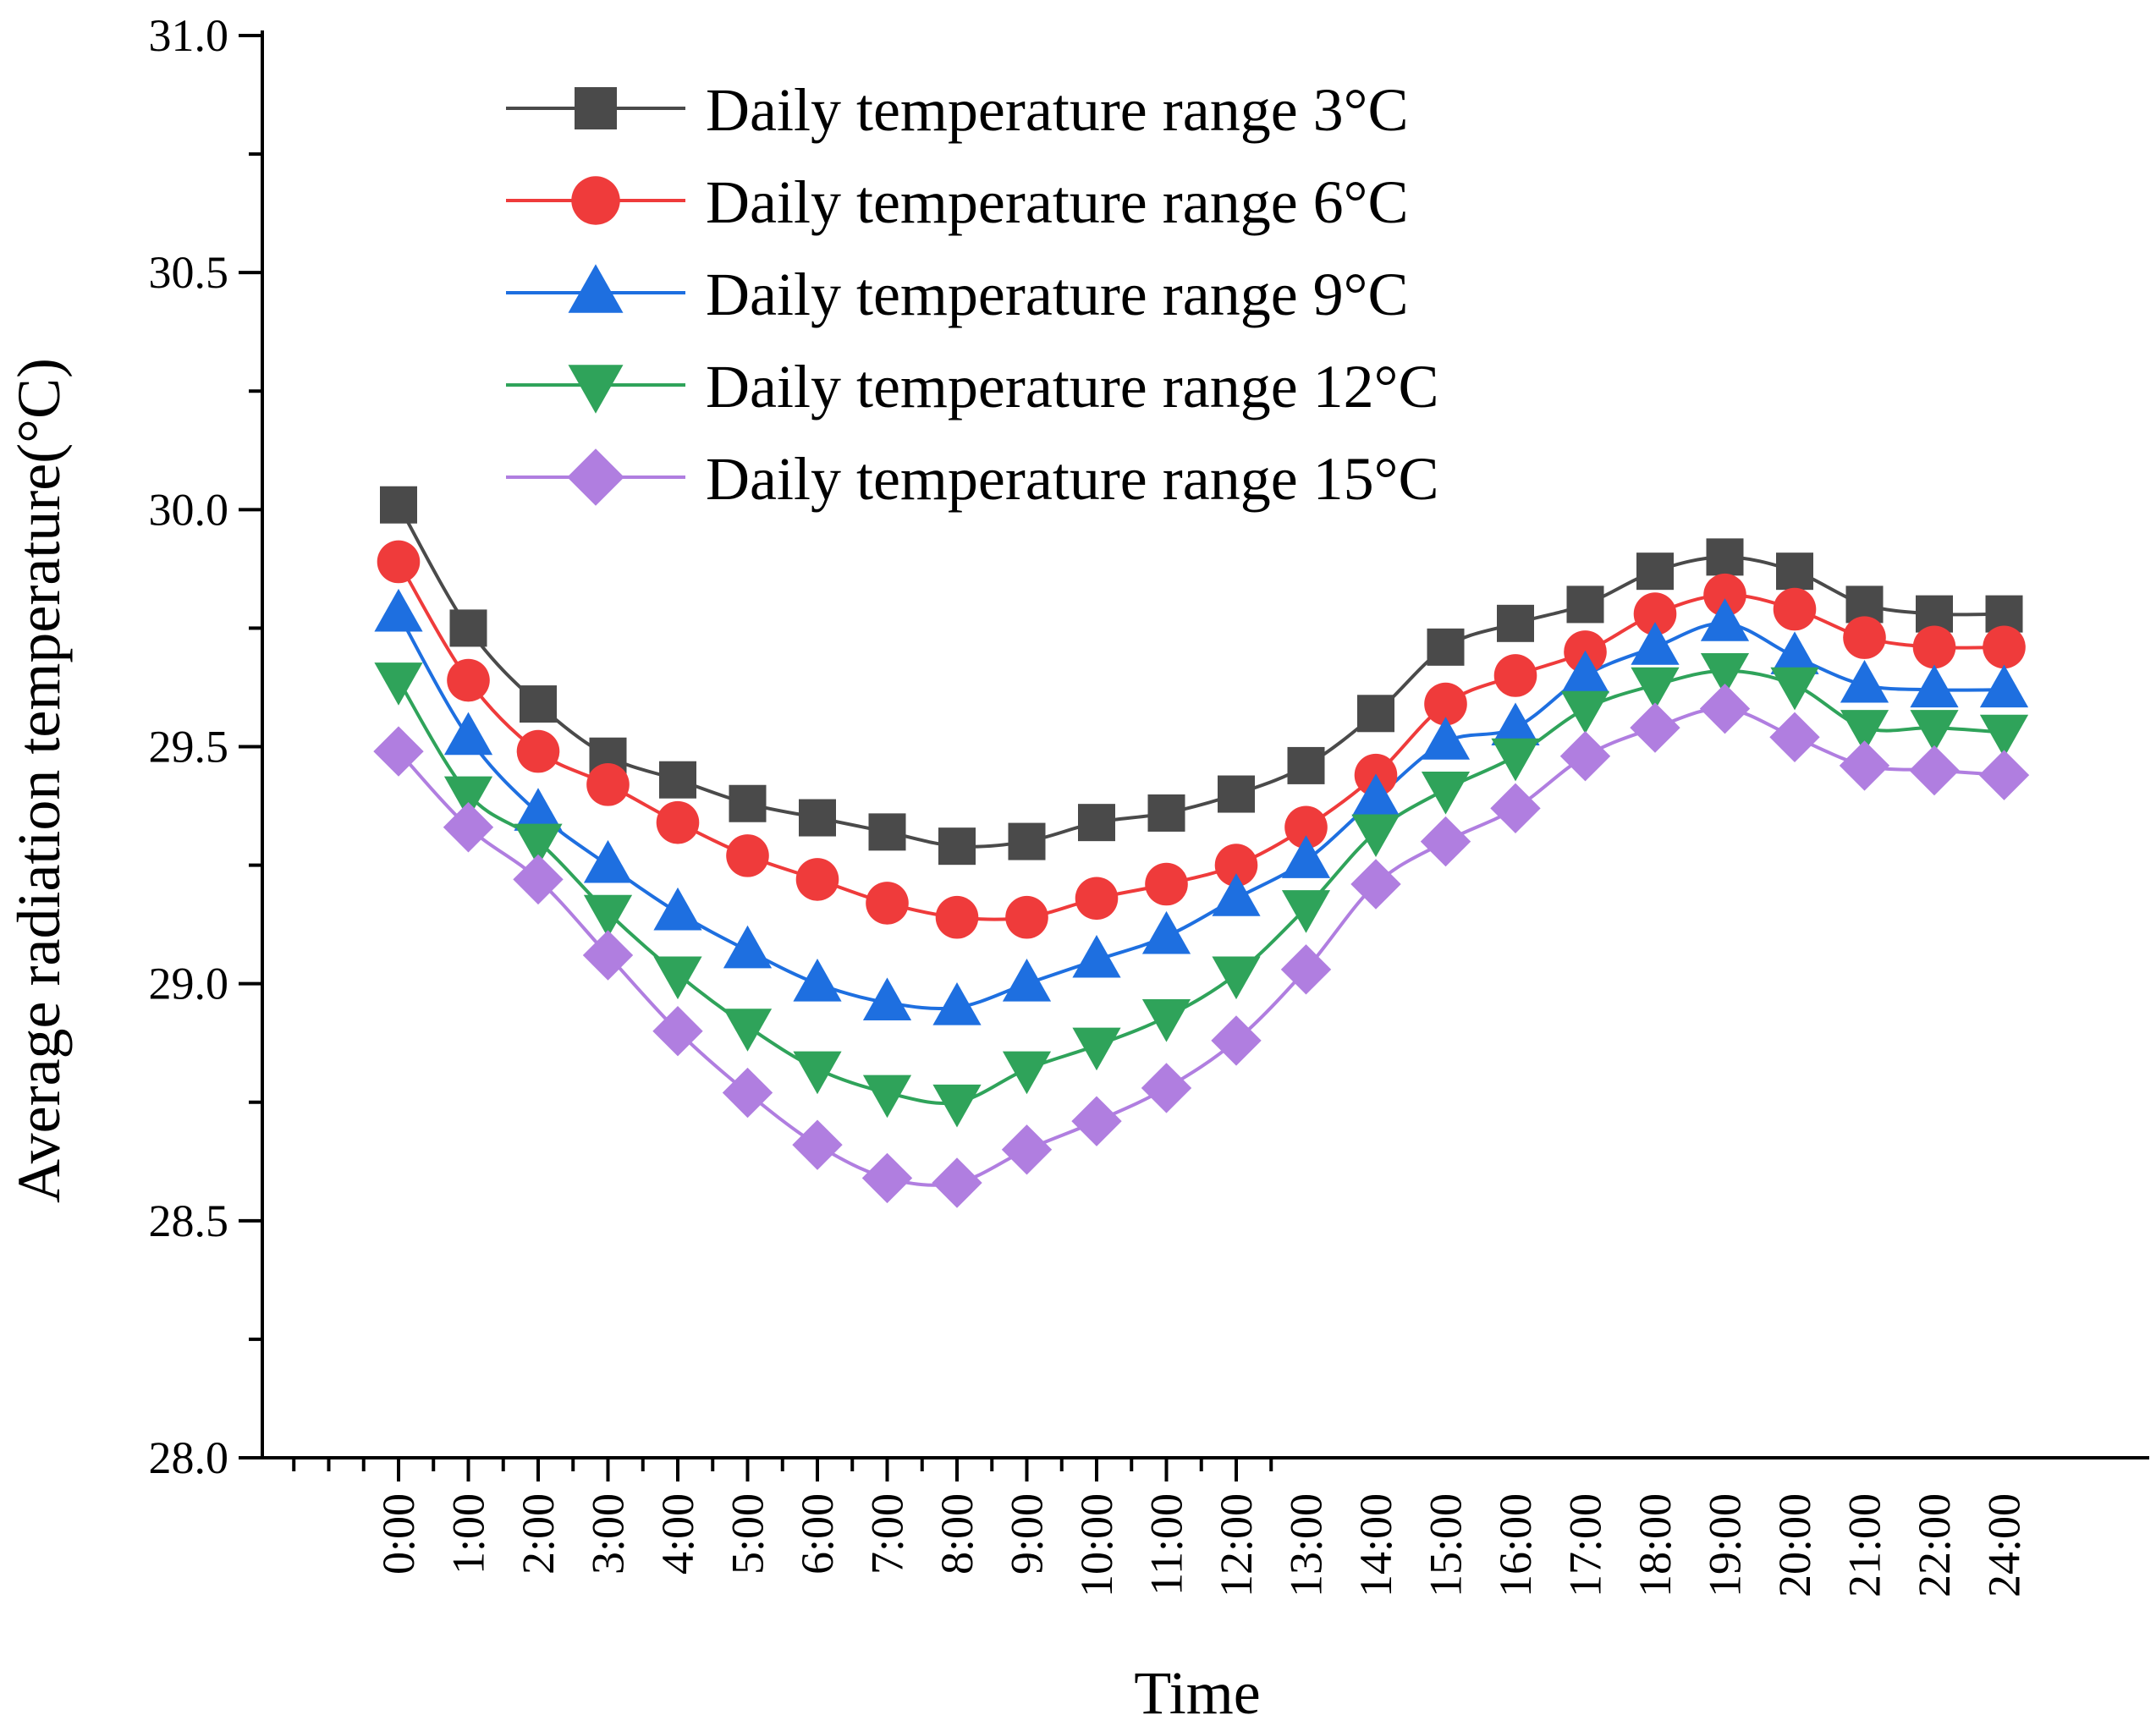  What do you see at coordinates (608, 1534) in the screenshot?
I see `x-tick-label: 3:00` at bounding box center [608, 1534].